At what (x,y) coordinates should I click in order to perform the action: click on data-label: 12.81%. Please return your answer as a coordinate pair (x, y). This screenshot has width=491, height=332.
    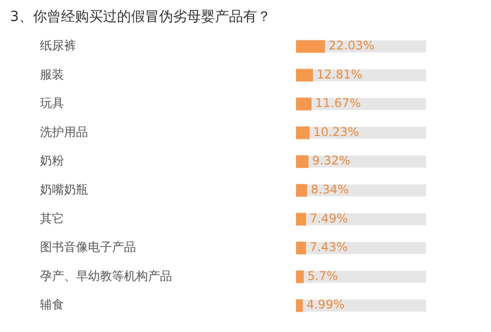
    Looking at the image, I should click on (339, 74).